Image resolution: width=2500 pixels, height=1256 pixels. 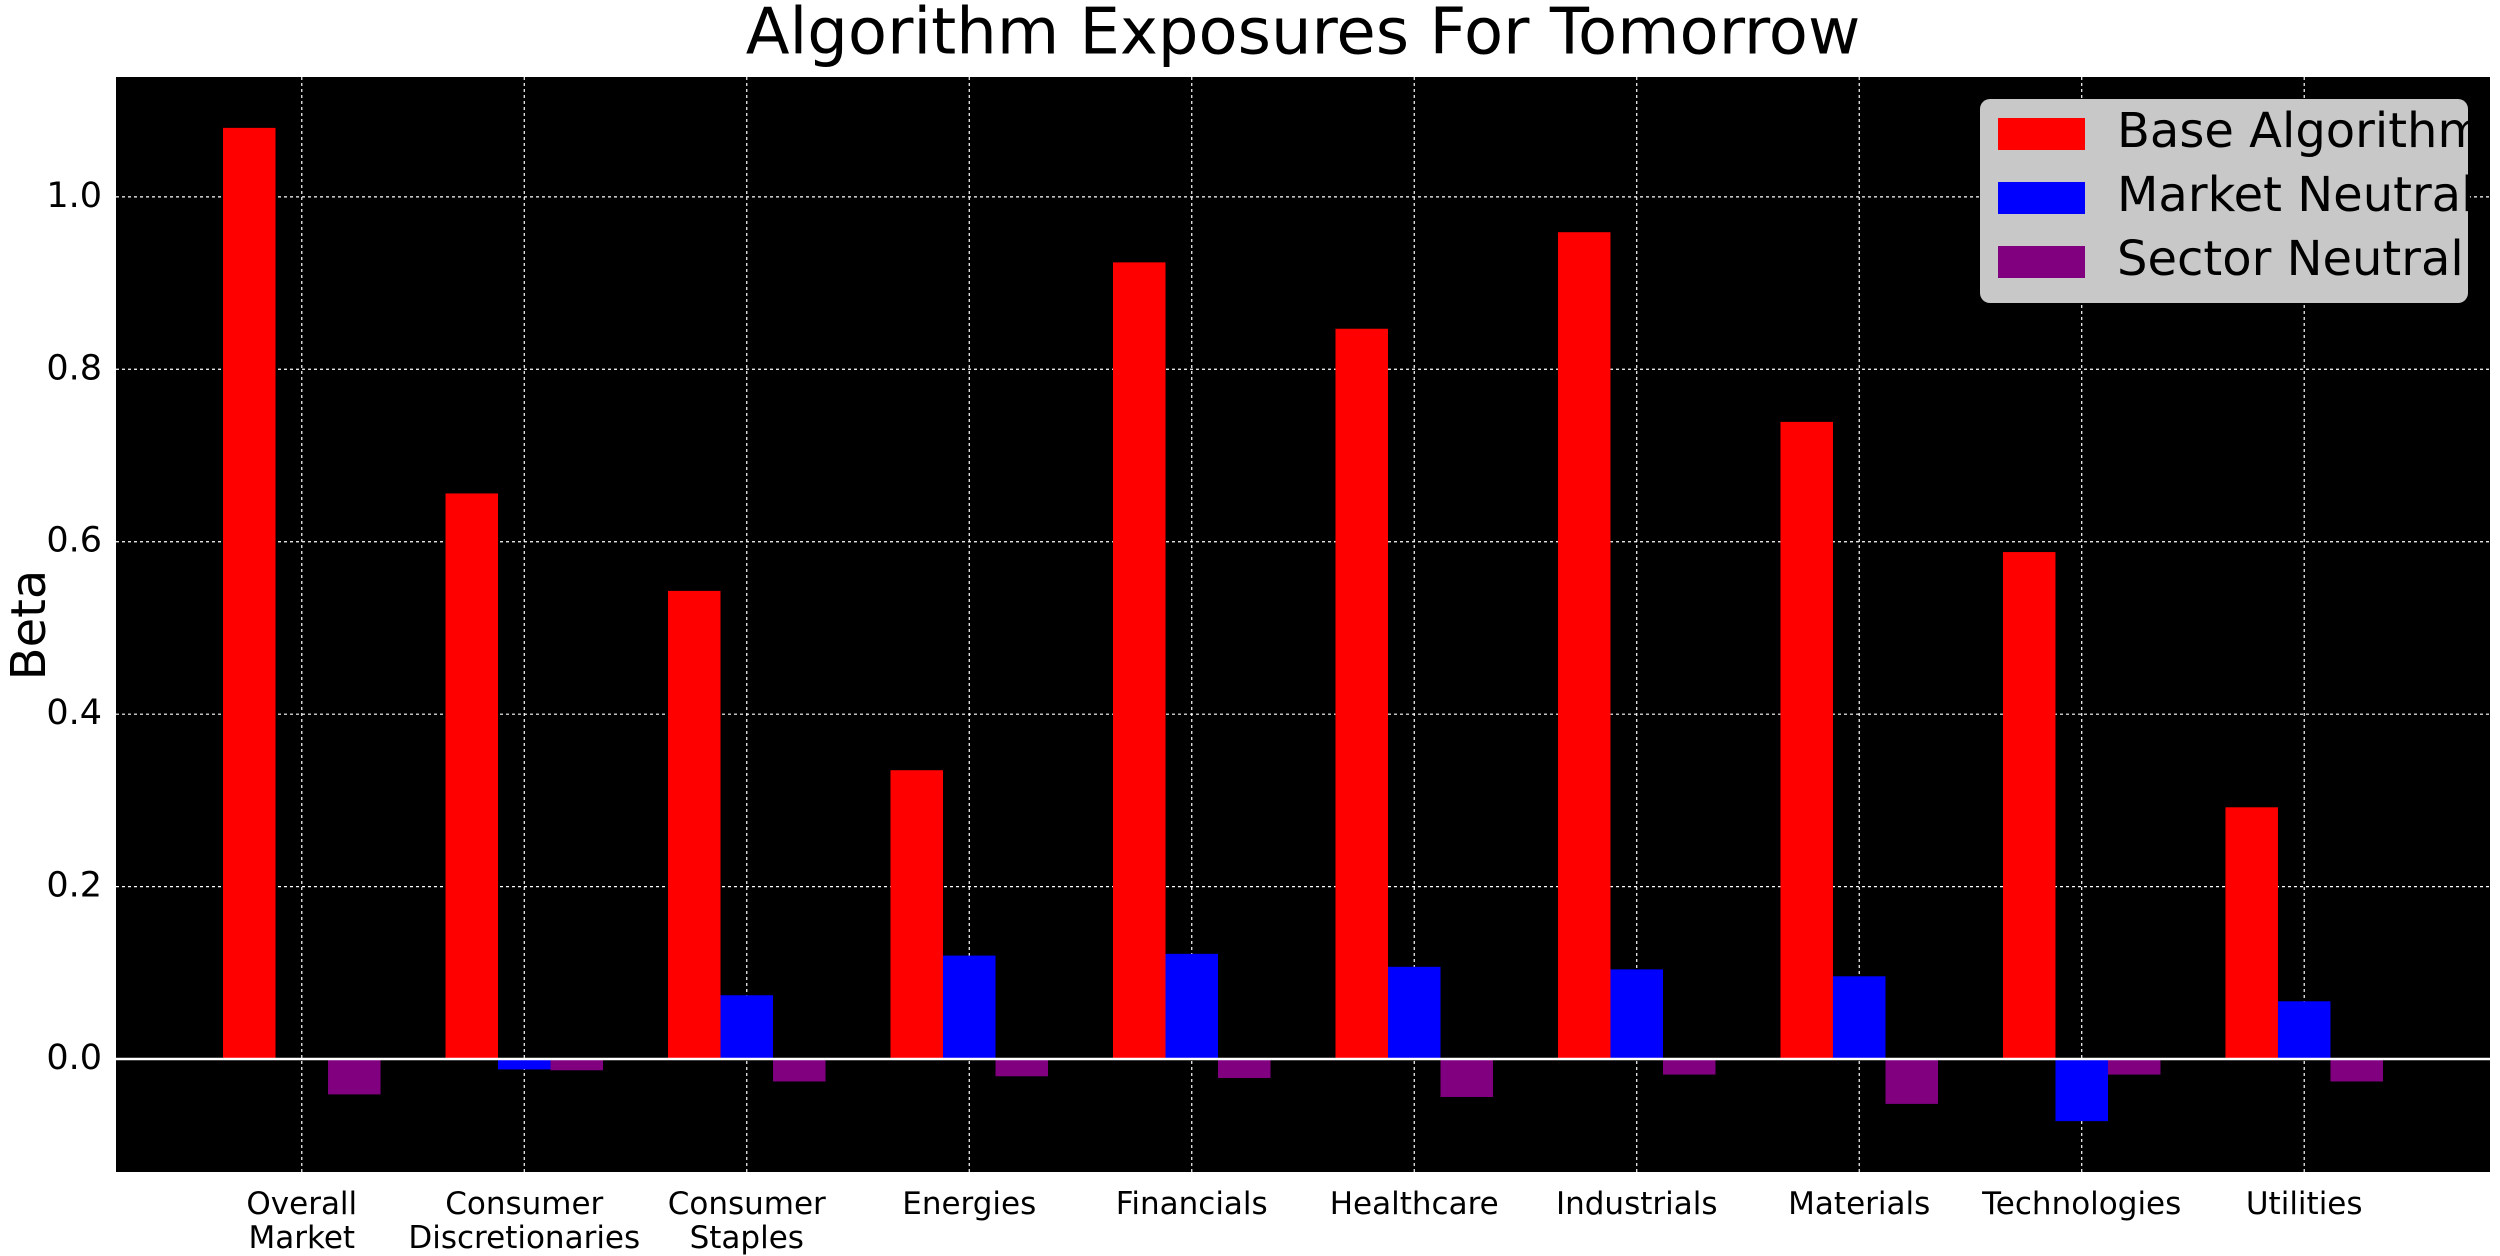 I want to click on legend-label: Market Neutral, so click(x=2295, y=195).